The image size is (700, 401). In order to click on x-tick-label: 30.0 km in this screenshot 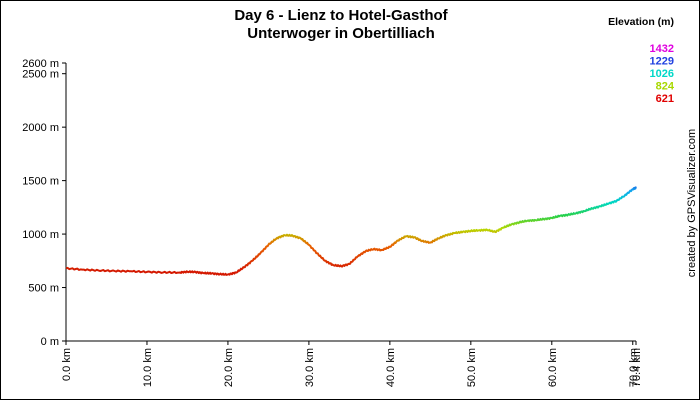, I will do `click(310, 367)`.